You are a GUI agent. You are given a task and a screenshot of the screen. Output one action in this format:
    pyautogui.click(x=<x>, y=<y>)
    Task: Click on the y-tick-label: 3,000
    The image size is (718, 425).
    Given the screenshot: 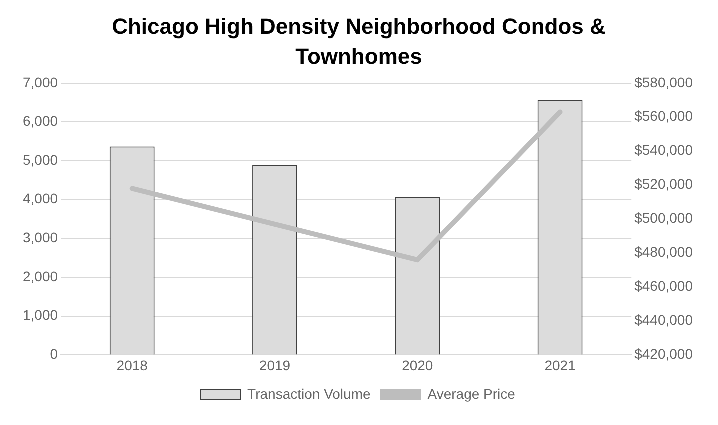 What is the action you would take?
    pyautogui.click(x=40, y=238)
    